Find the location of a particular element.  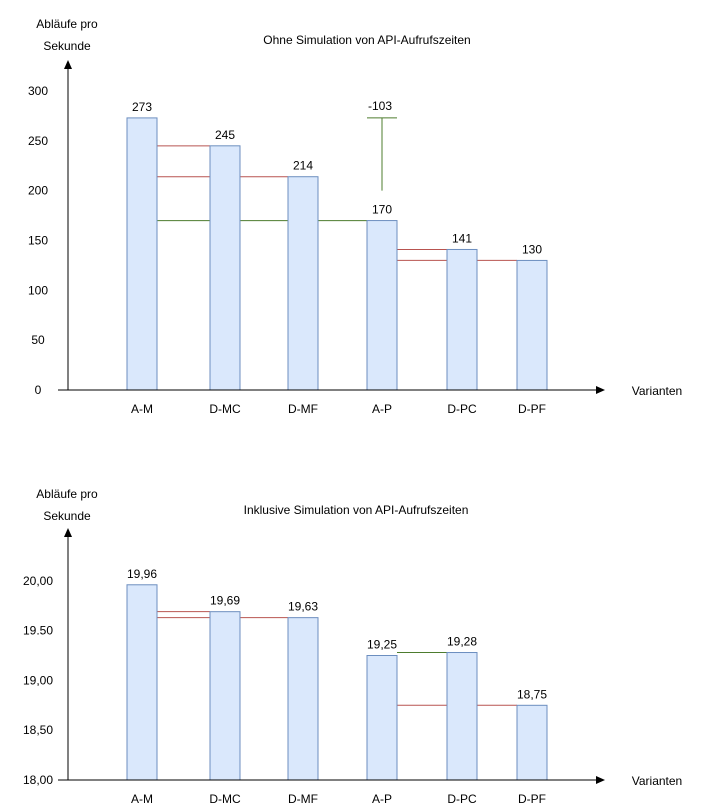

y-tick-label: 250 is located at coordinates (38, 141).